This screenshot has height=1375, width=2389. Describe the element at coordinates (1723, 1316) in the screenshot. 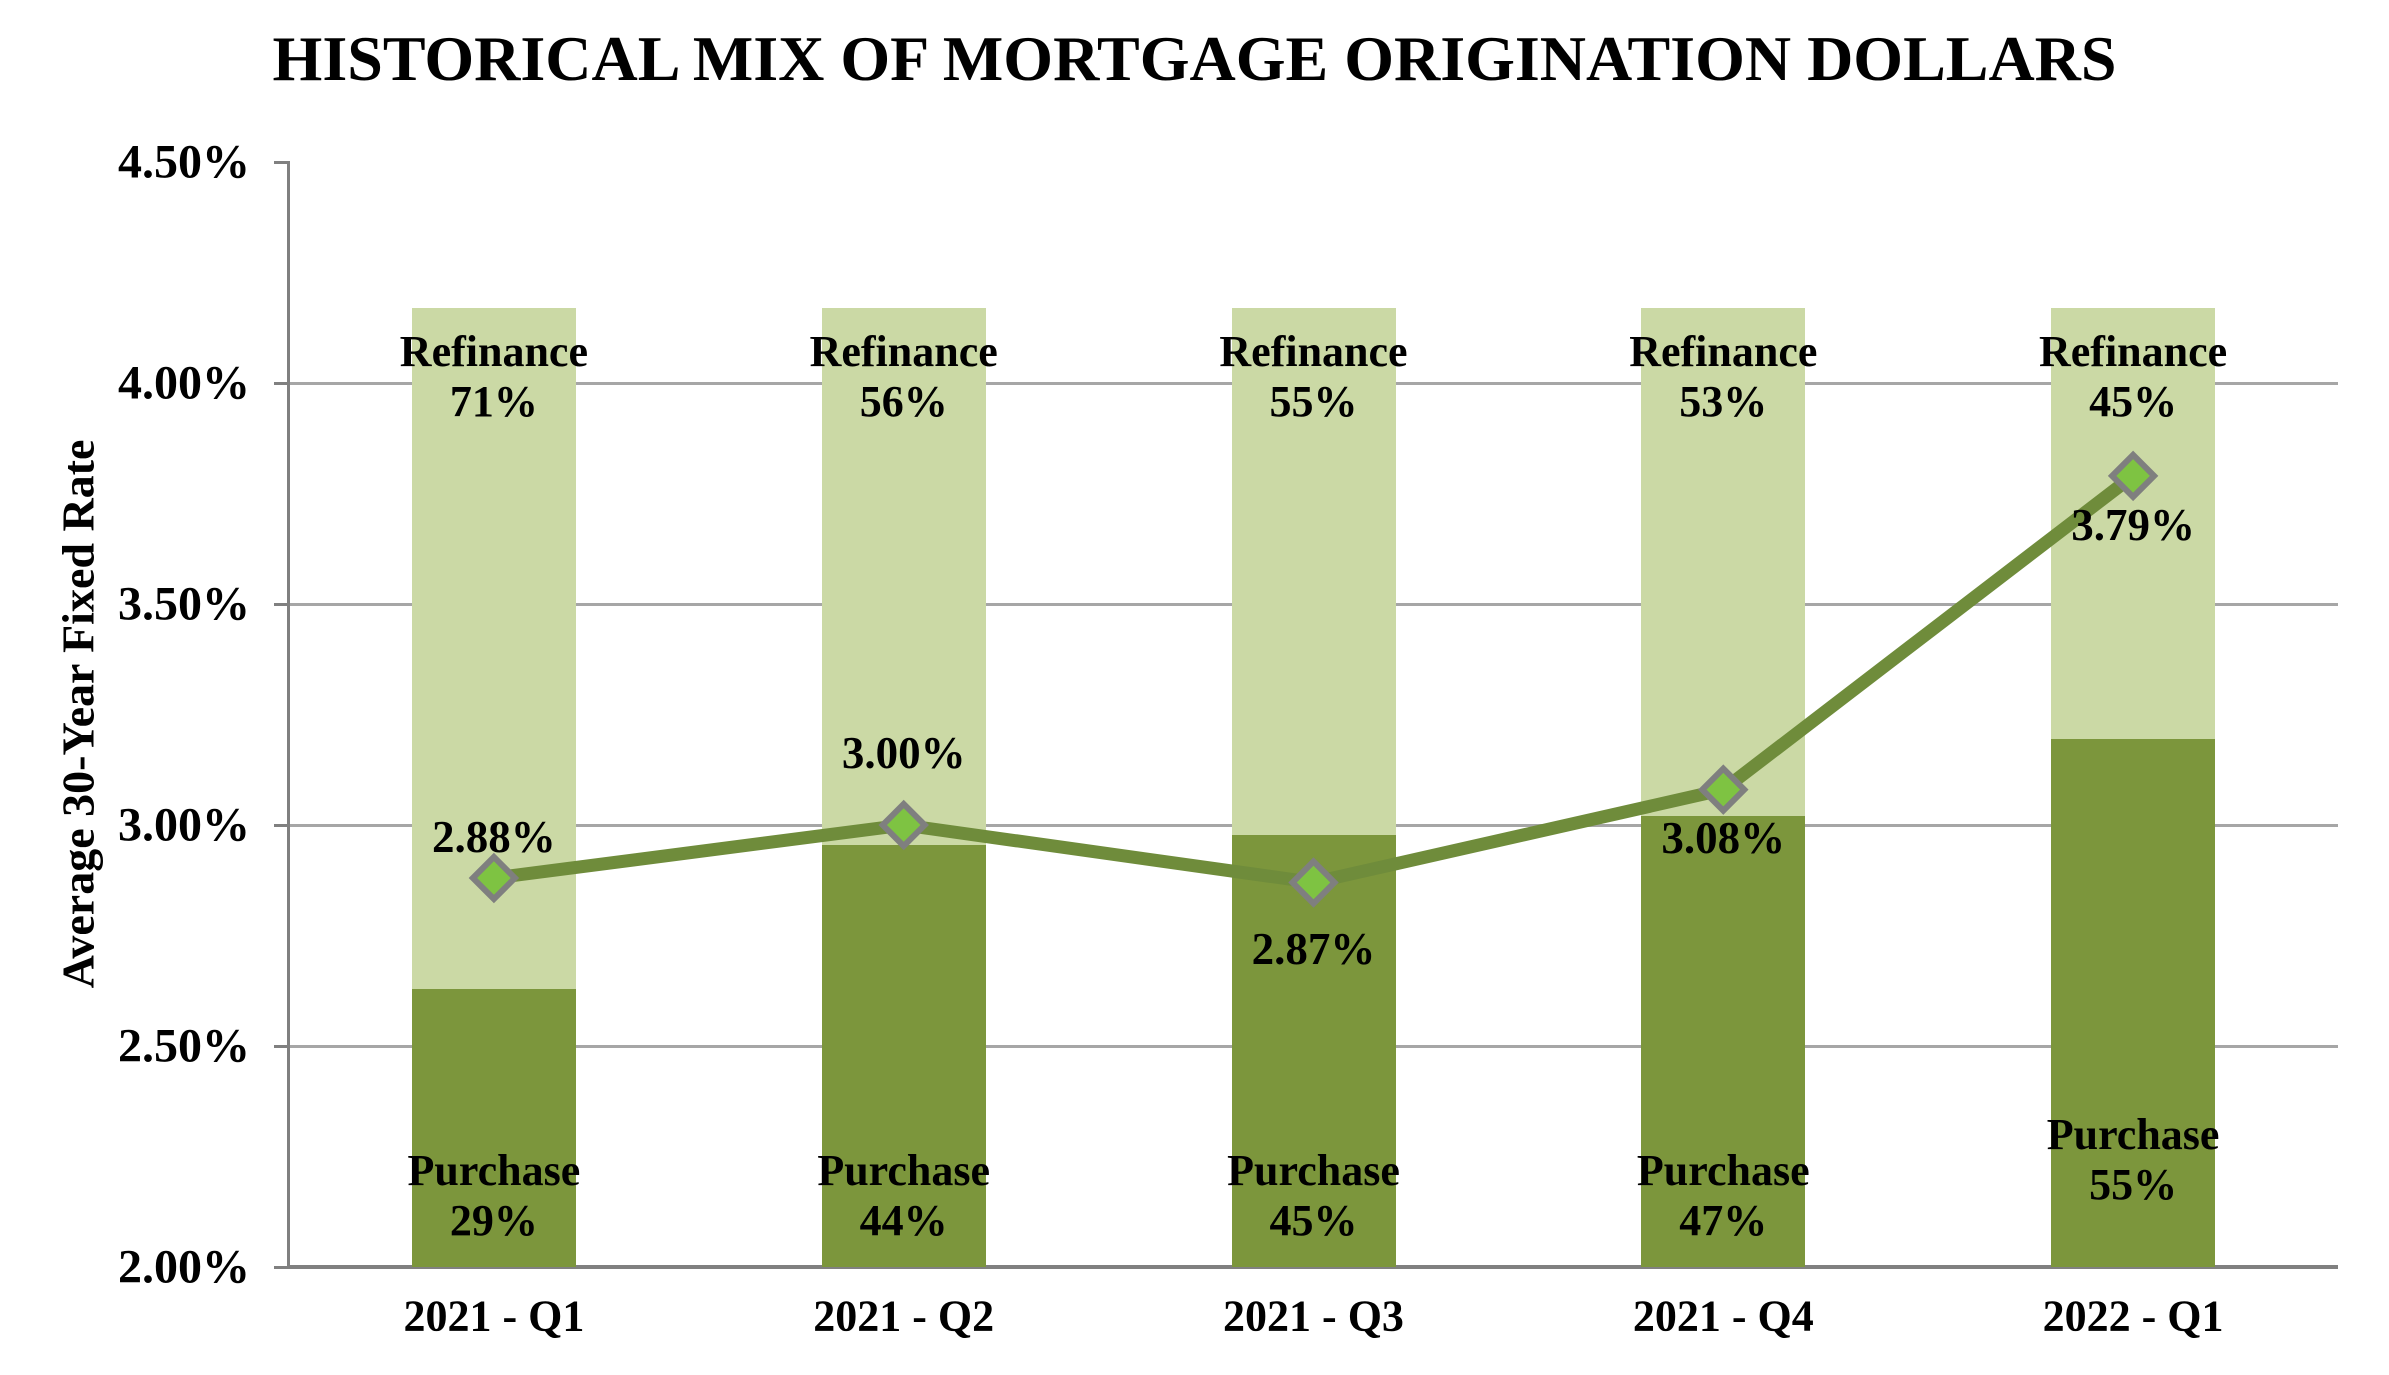

I see `x-axis-label: 2021 - Q4` at that location.